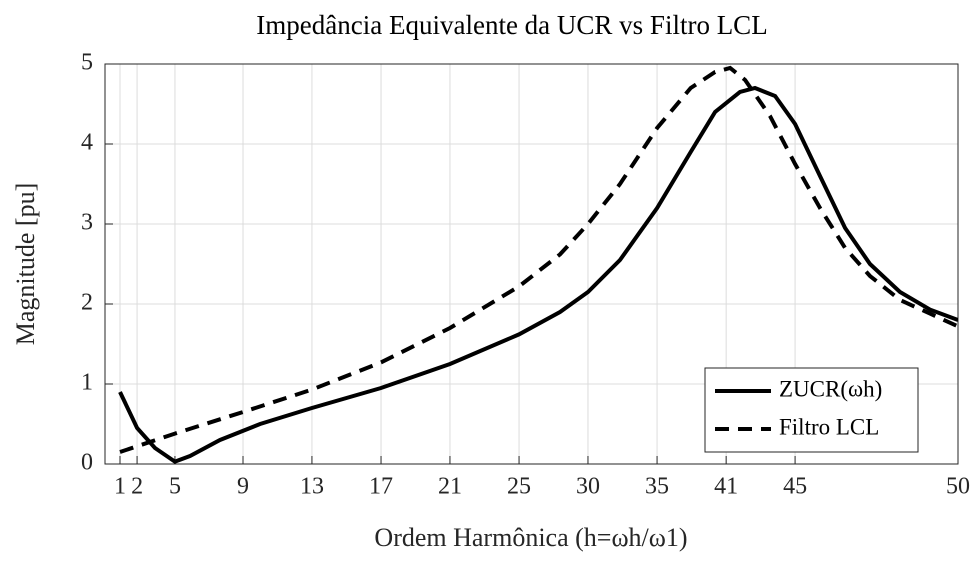 The width and height of the screenshot is (976, 562). Describe the element at coordinates (726, 487) in the screenshot. I see `x-tick-label: 41` at that location.